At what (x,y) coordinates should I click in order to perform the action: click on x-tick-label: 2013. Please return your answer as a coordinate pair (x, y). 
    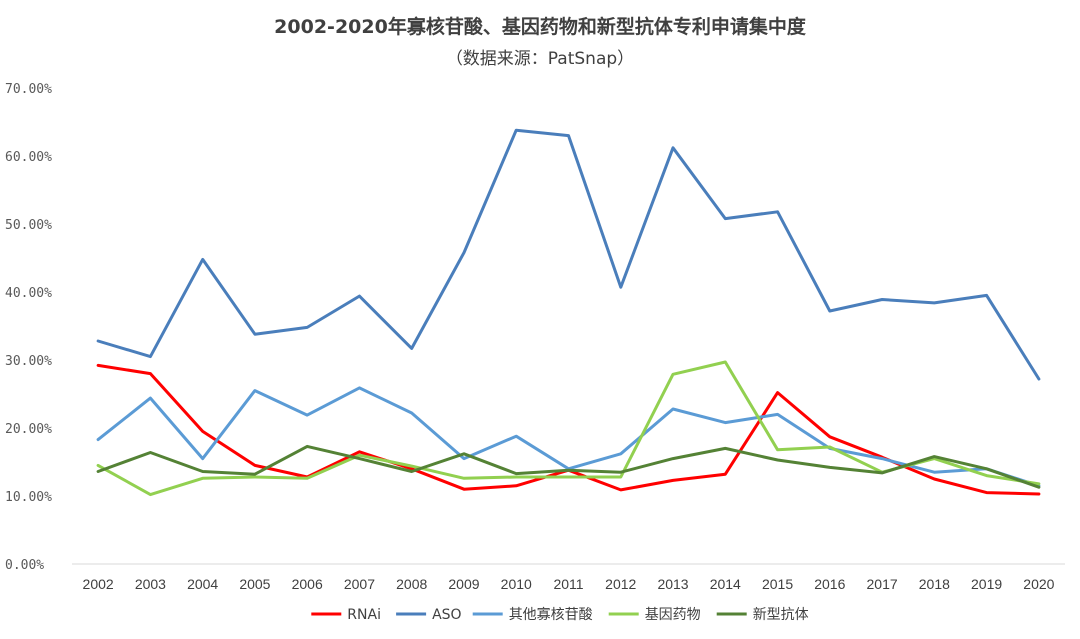
    Looking at the image, I should click on (672, 584).